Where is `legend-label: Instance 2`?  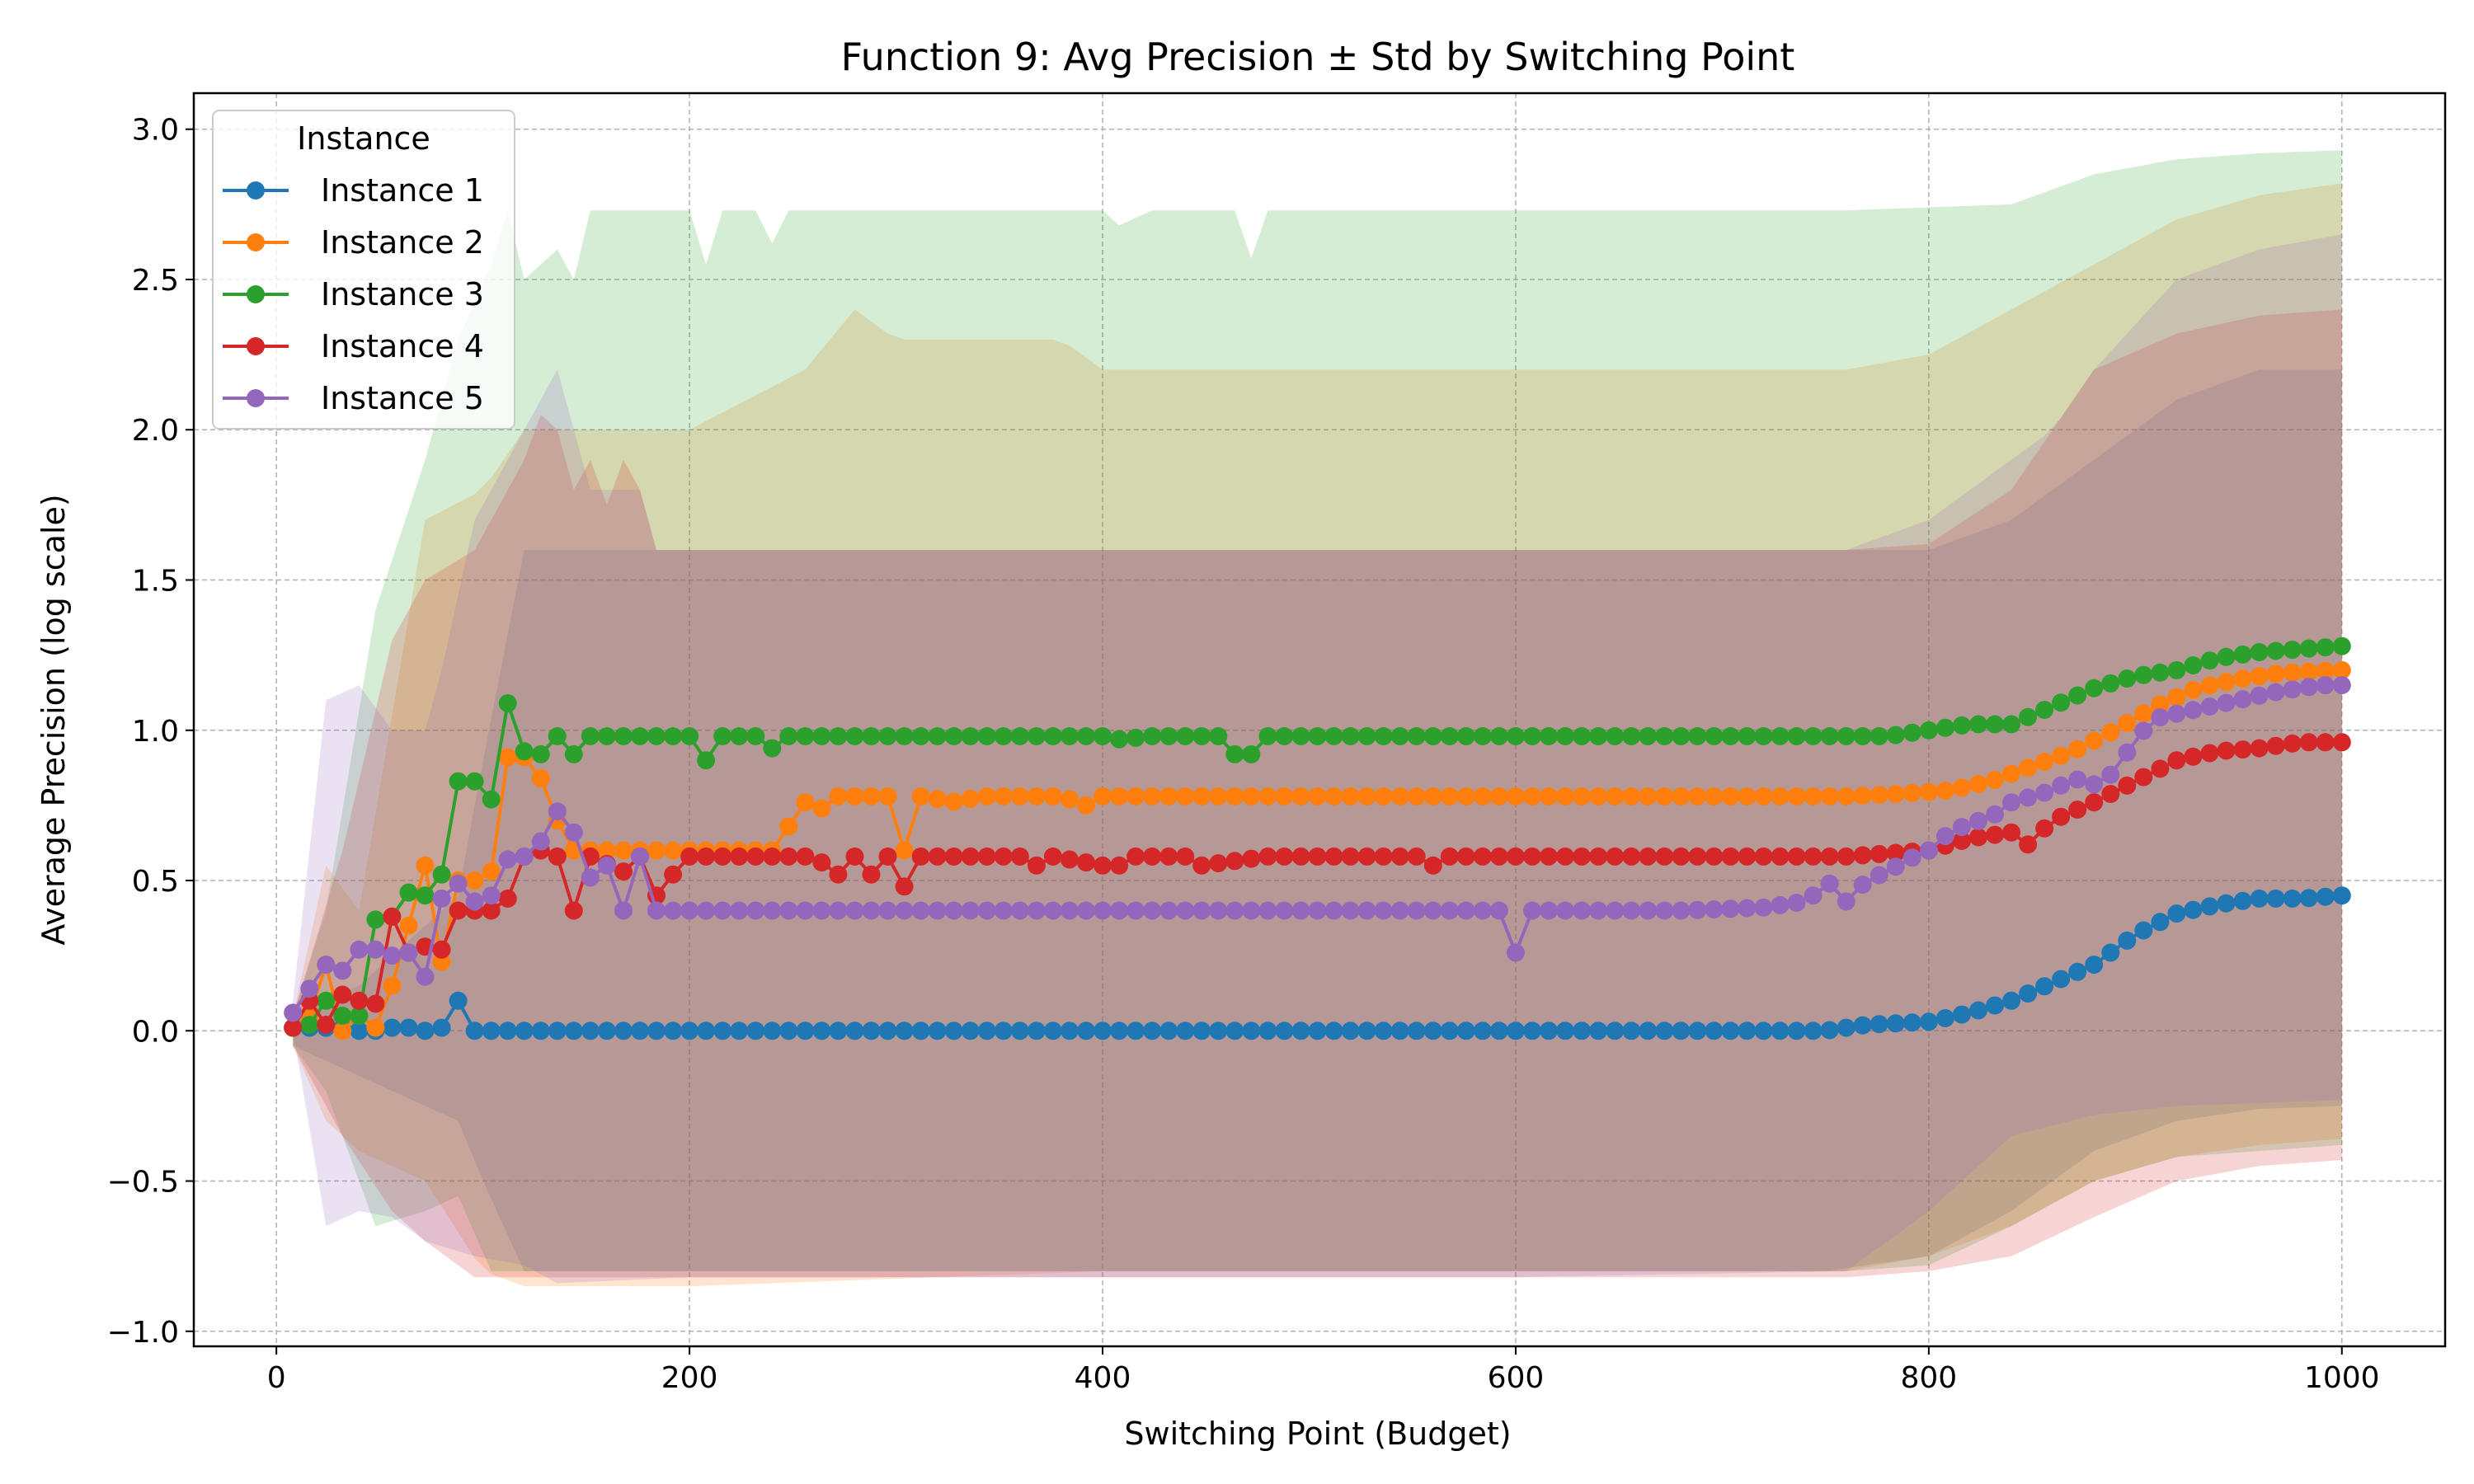
legend-label: Instance 2 is located at coordinates (402, 242).